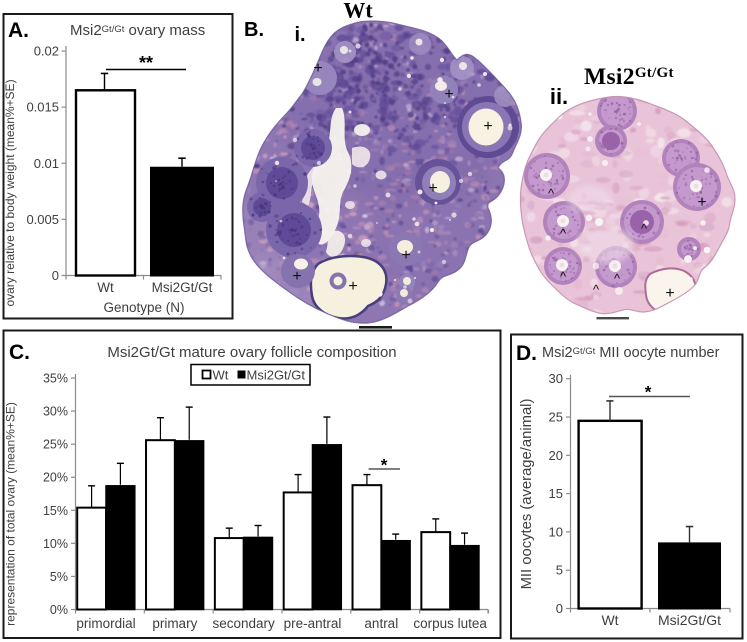  I want to click on svg-text: 20, so click(556, 455).